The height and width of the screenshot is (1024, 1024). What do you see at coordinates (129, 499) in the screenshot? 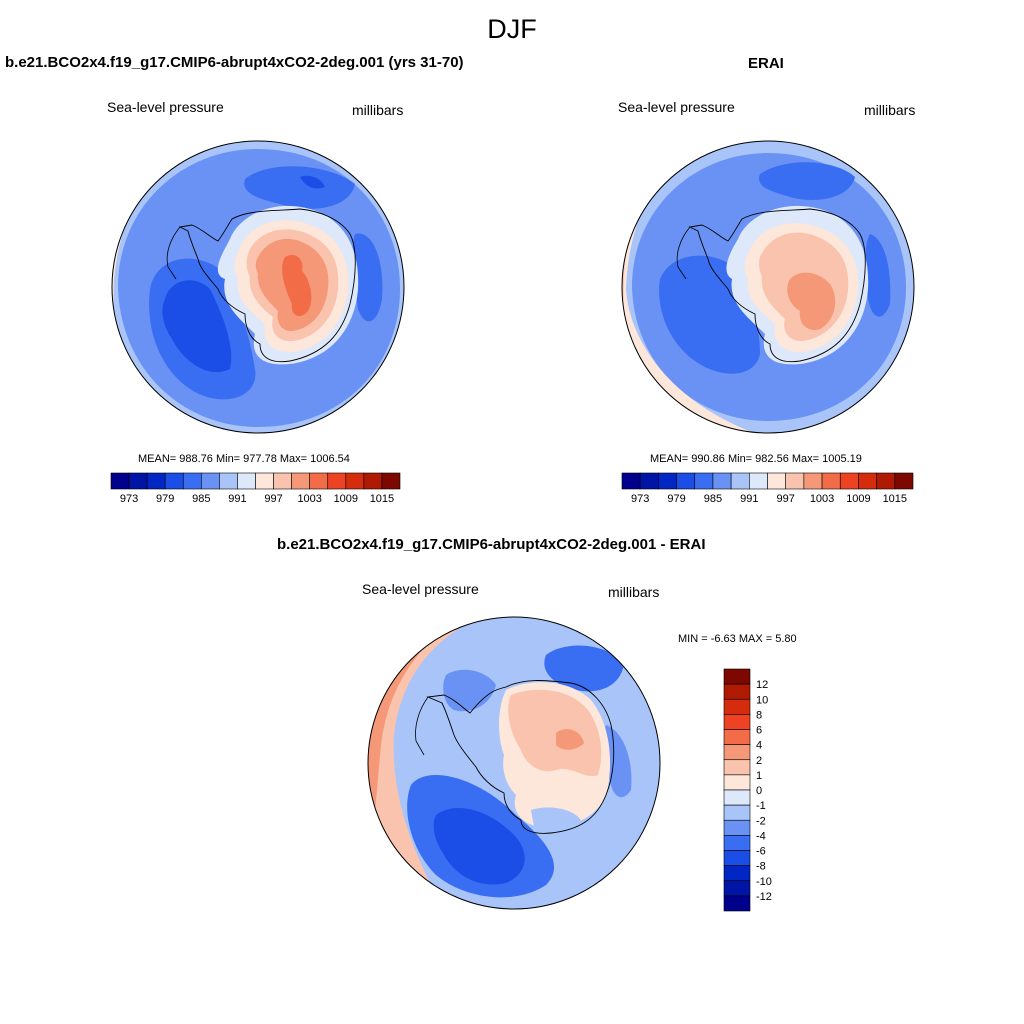
I see `model-colorbar-tick-label: 973` at bounding box center [129, 499].